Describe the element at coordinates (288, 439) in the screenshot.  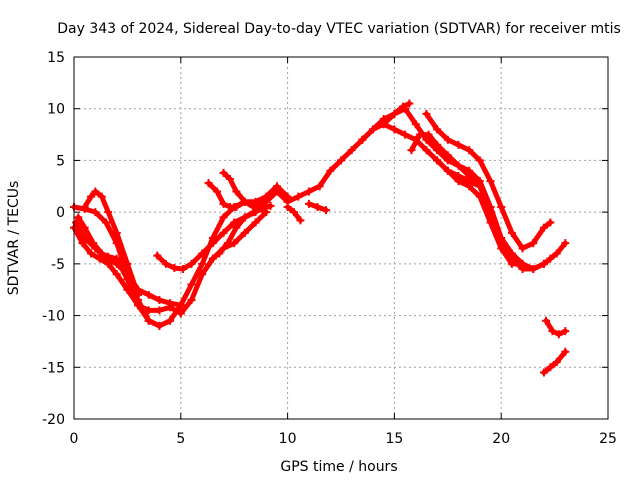
I see `x-tick-label: 10` at that location.